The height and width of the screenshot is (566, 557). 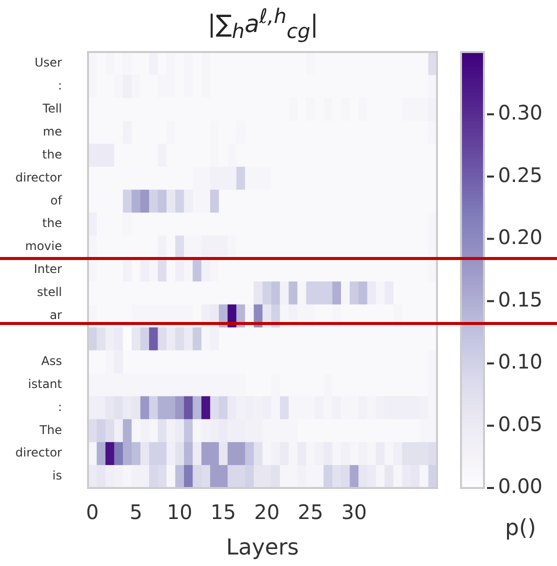 What do you see at coordinates (520, 112) in the screenshot?
I see `color-bar-label: 0.30` at bounding box center [520, 112].